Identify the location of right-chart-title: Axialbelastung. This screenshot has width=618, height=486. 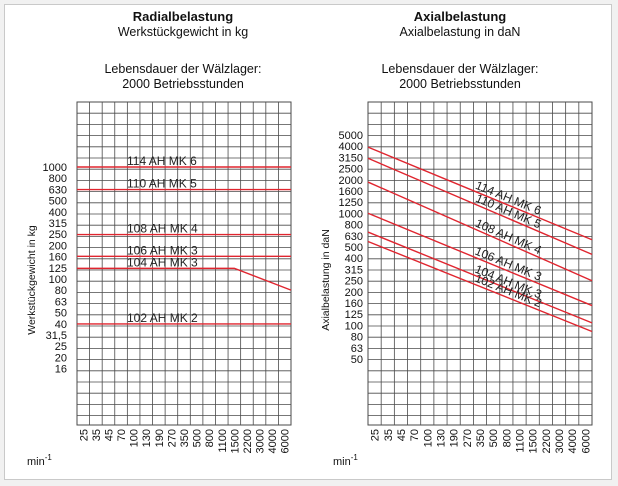
(460, 16).